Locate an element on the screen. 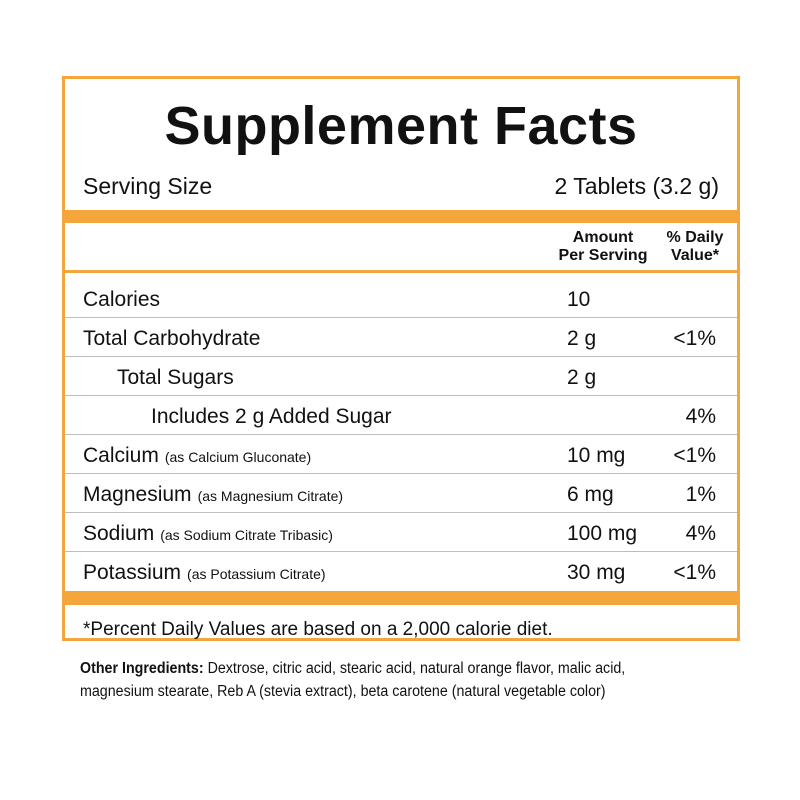  dv-header-line2: Value* is located at coordinates (695, 255).